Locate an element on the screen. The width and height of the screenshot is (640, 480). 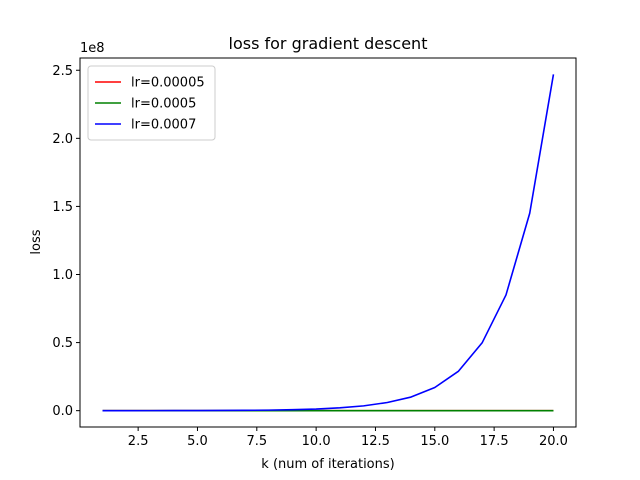
legend: lr=0.00005 lr=0.0005 lr=0.0007 is located at coordinates (151, 103).